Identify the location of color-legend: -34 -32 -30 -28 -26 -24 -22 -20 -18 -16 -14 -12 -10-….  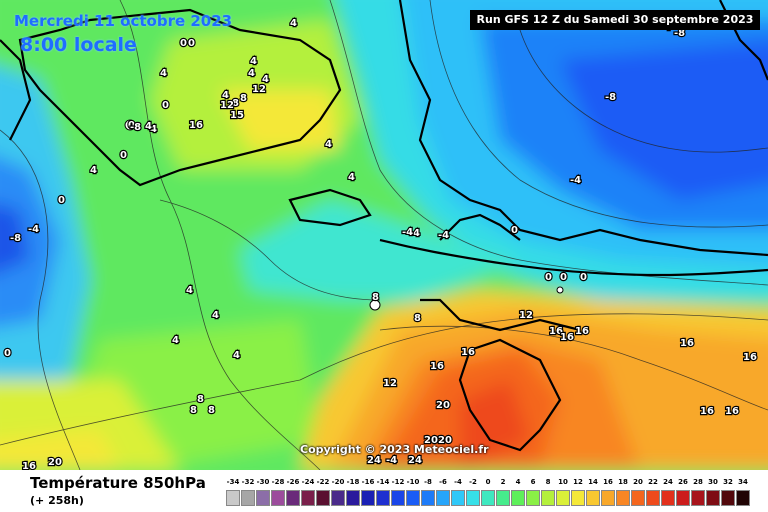
(489, 493).